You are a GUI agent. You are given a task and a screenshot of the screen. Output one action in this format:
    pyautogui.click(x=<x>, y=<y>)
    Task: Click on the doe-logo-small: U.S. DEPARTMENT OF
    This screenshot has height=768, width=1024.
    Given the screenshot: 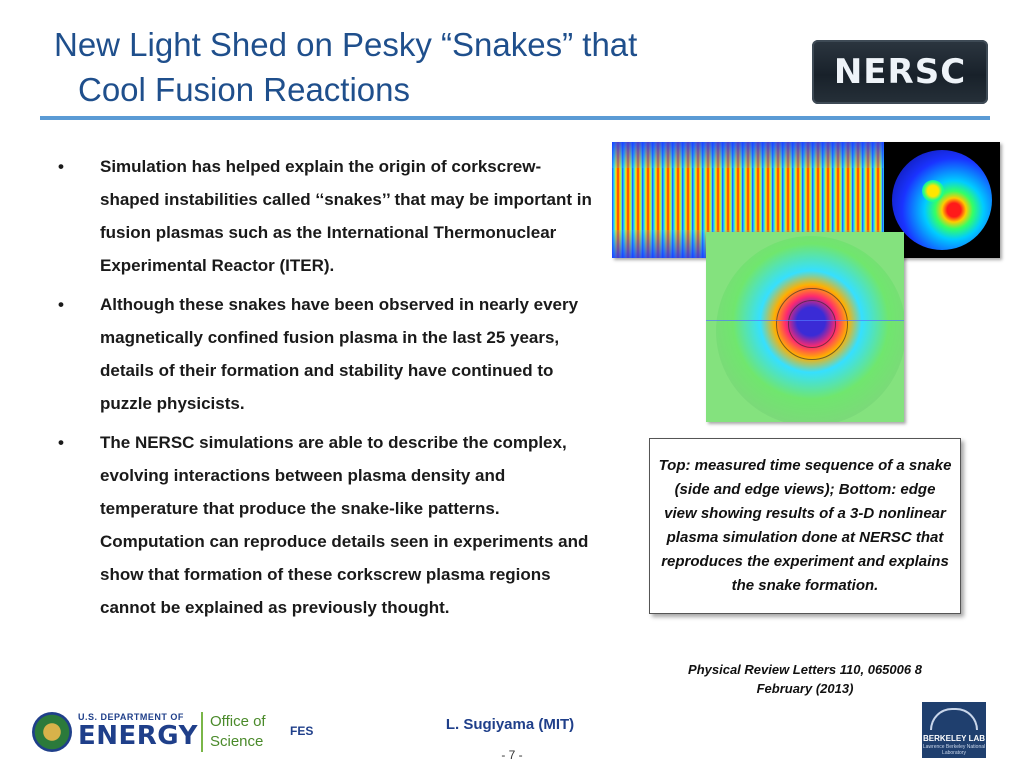 What is the action you would take?
    pyautogui.click(x=131, y=717)
    